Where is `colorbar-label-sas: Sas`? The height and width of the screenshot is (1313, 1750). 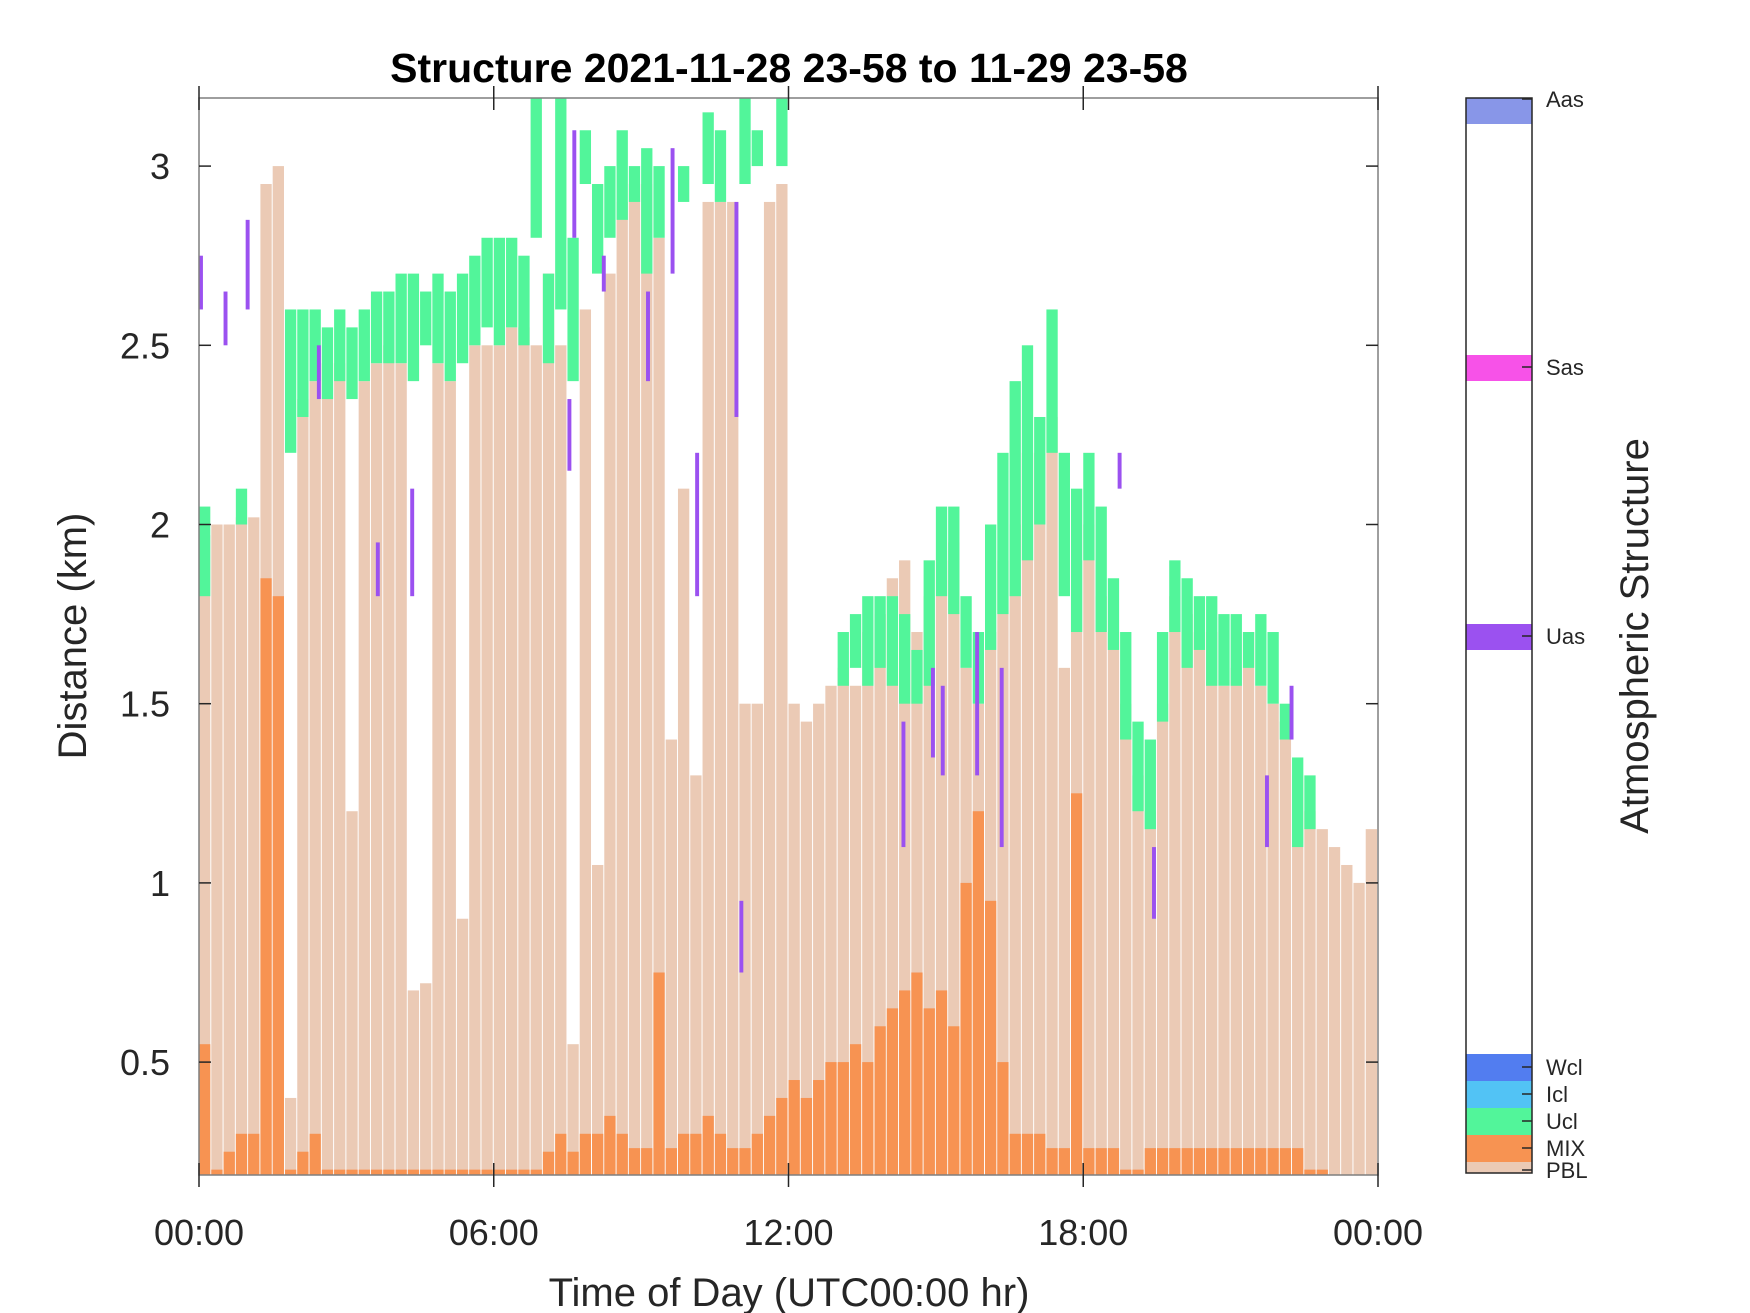 colorbar-label-sas: Sas is located at coordinates (1565, 367).